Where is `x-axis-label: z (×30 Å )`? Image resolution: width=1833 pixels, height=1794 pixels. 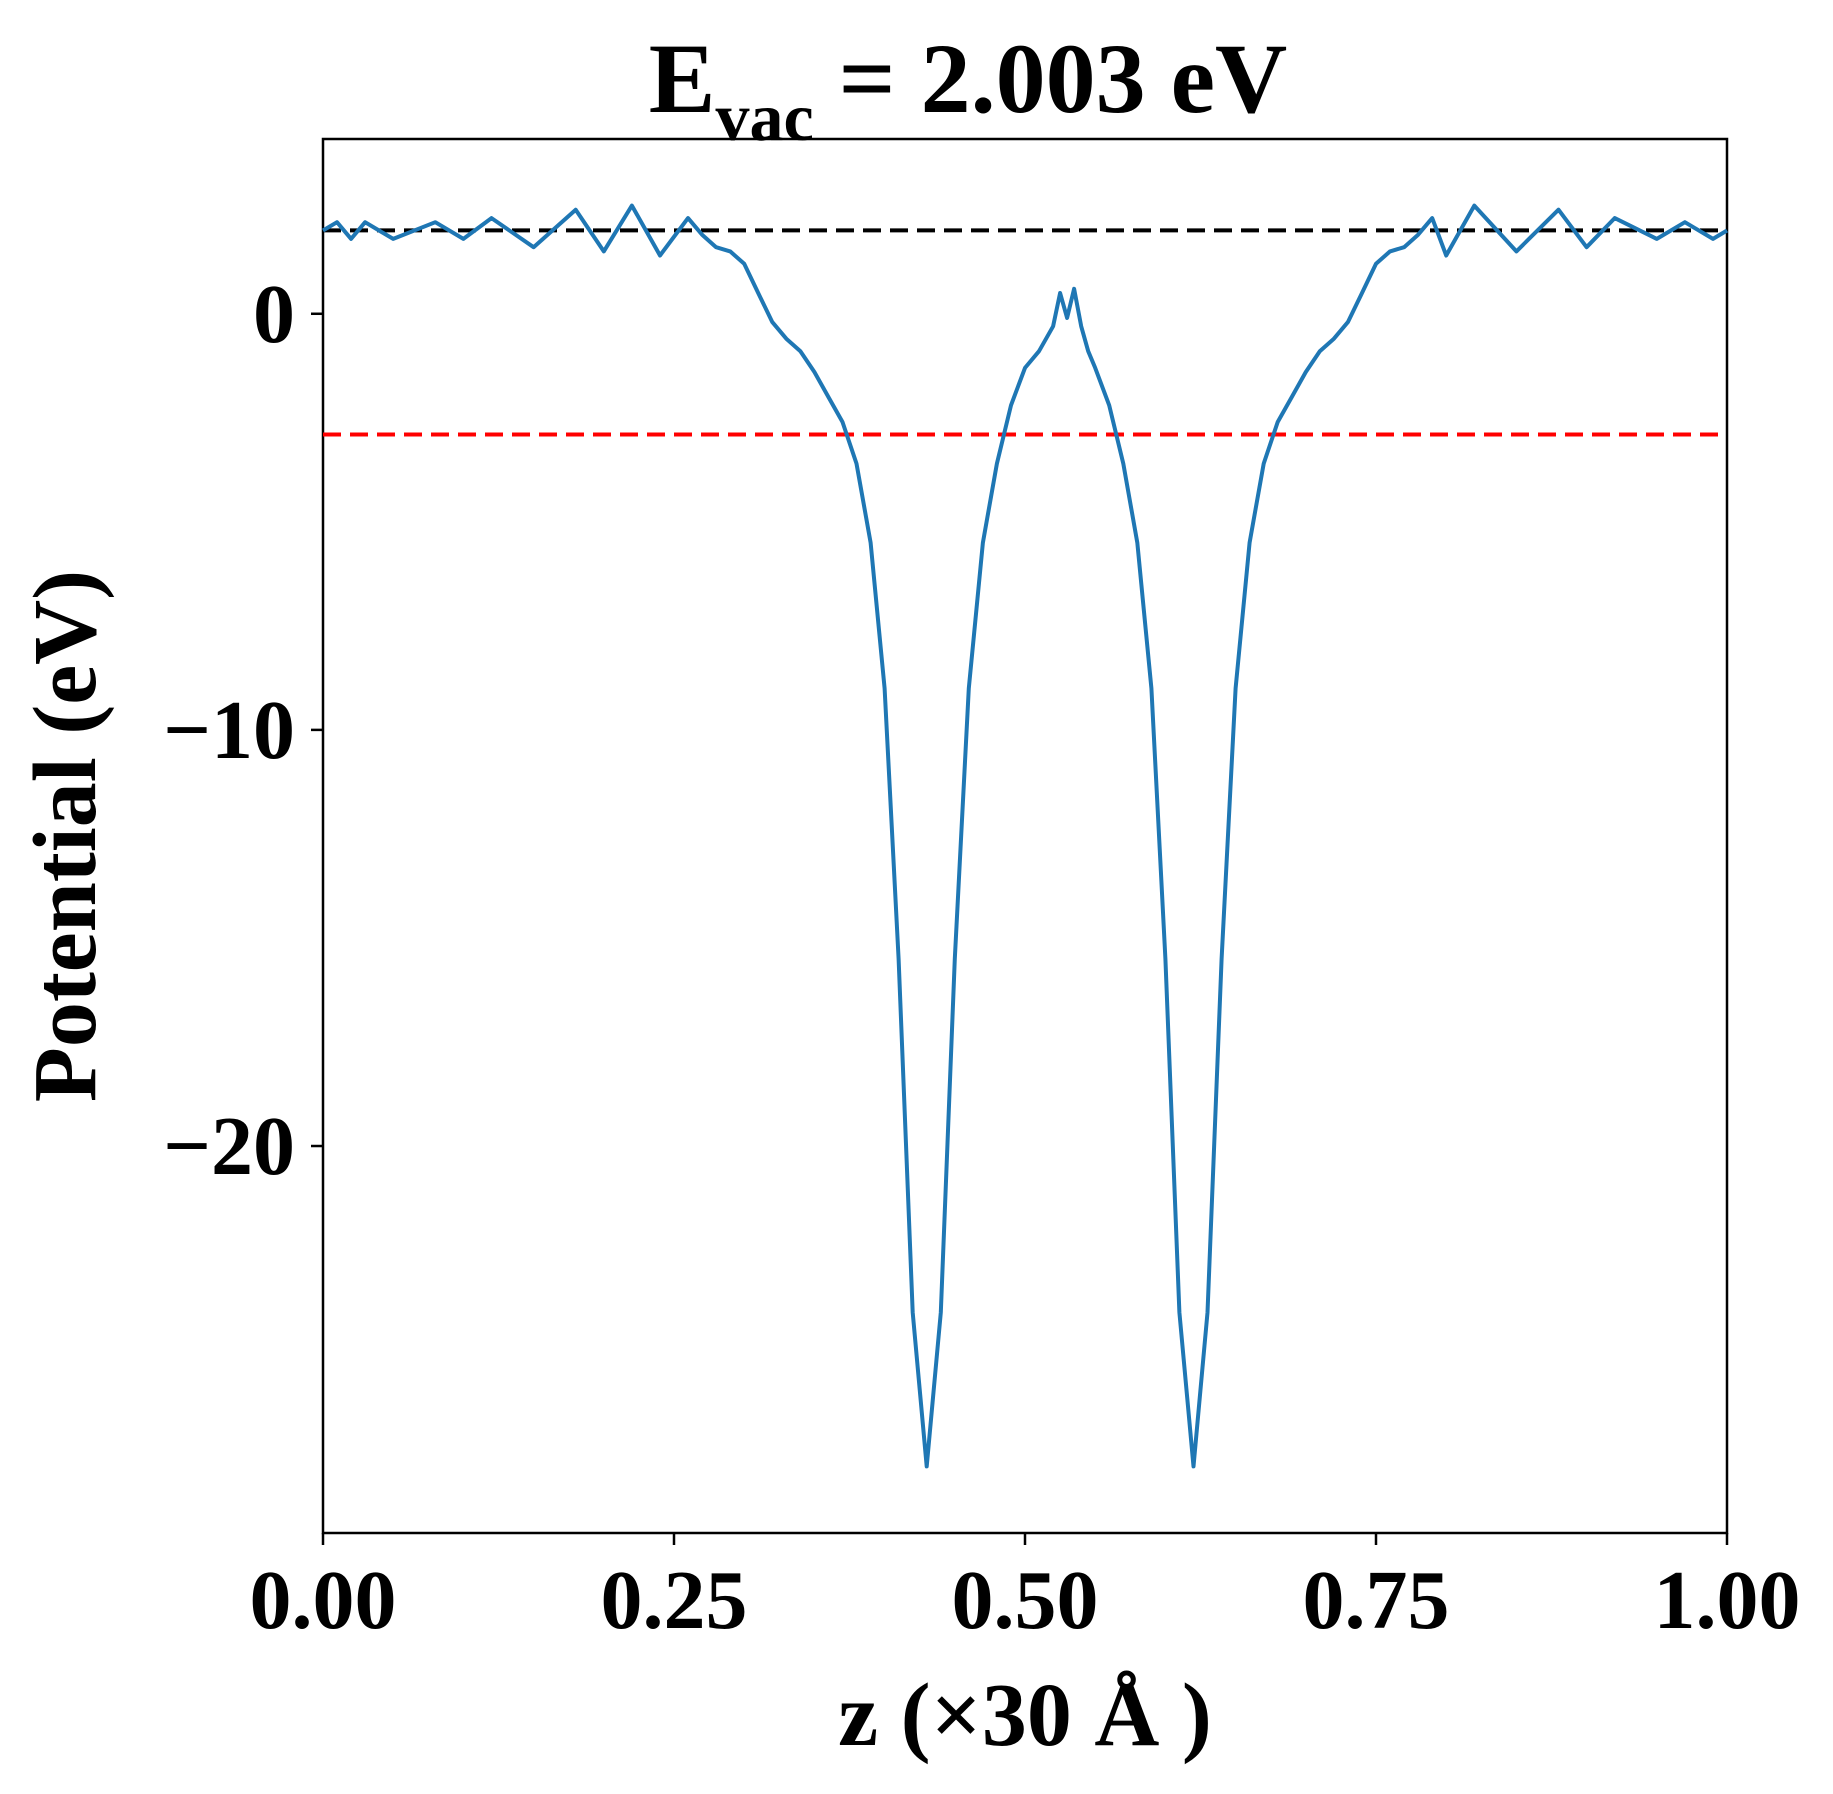 x-axis-label: z (×30 Å ) is located at coordinates (1025, 1715).